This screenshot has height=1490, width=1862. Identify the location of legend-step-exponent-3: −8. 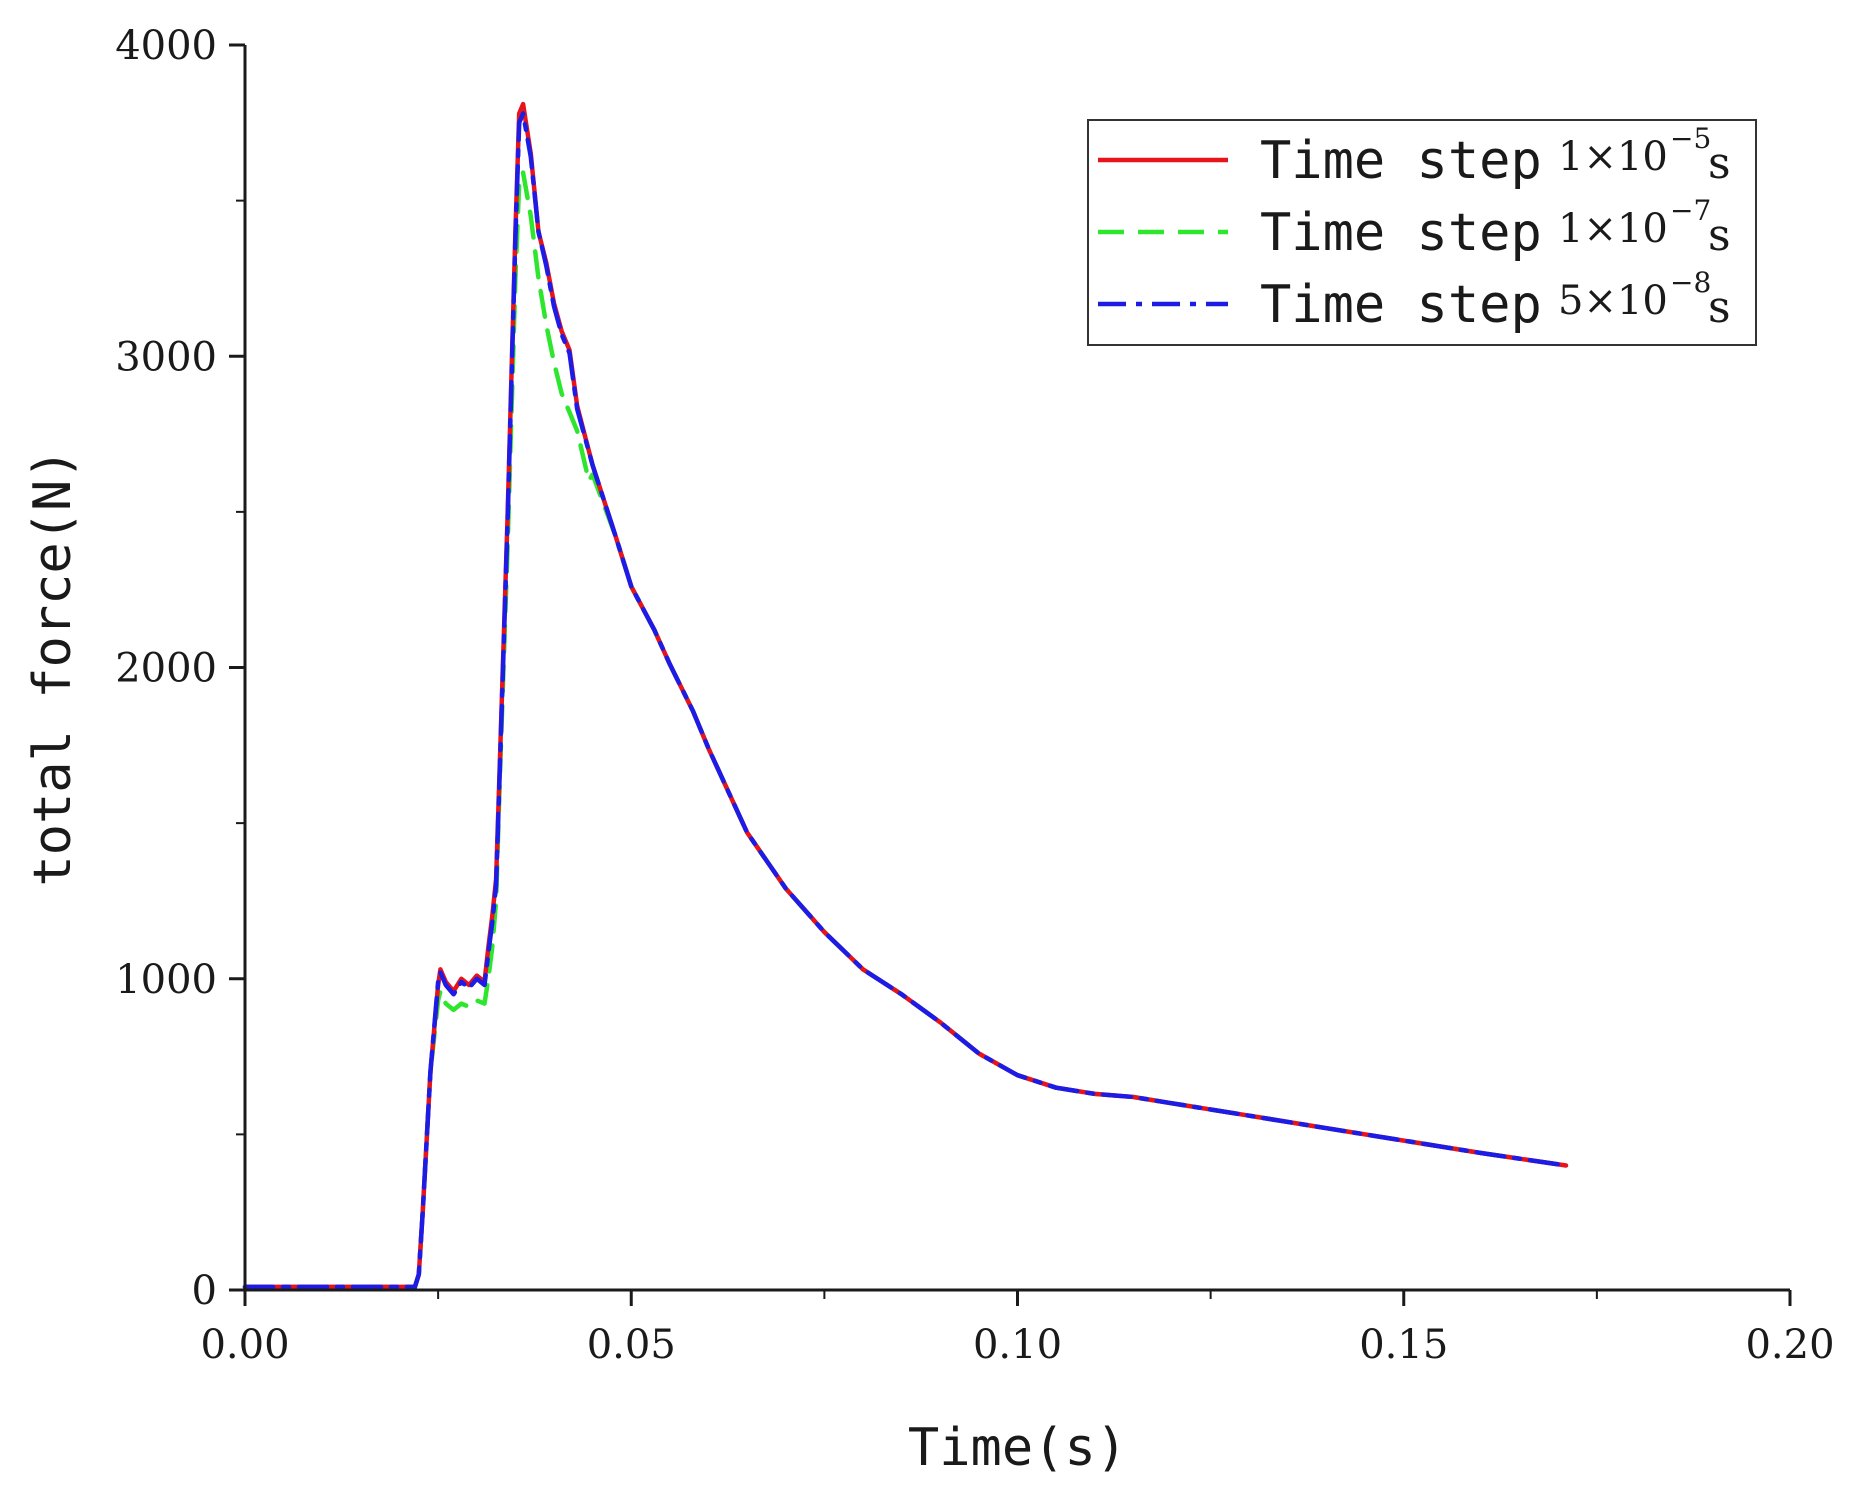
(1690, 282).